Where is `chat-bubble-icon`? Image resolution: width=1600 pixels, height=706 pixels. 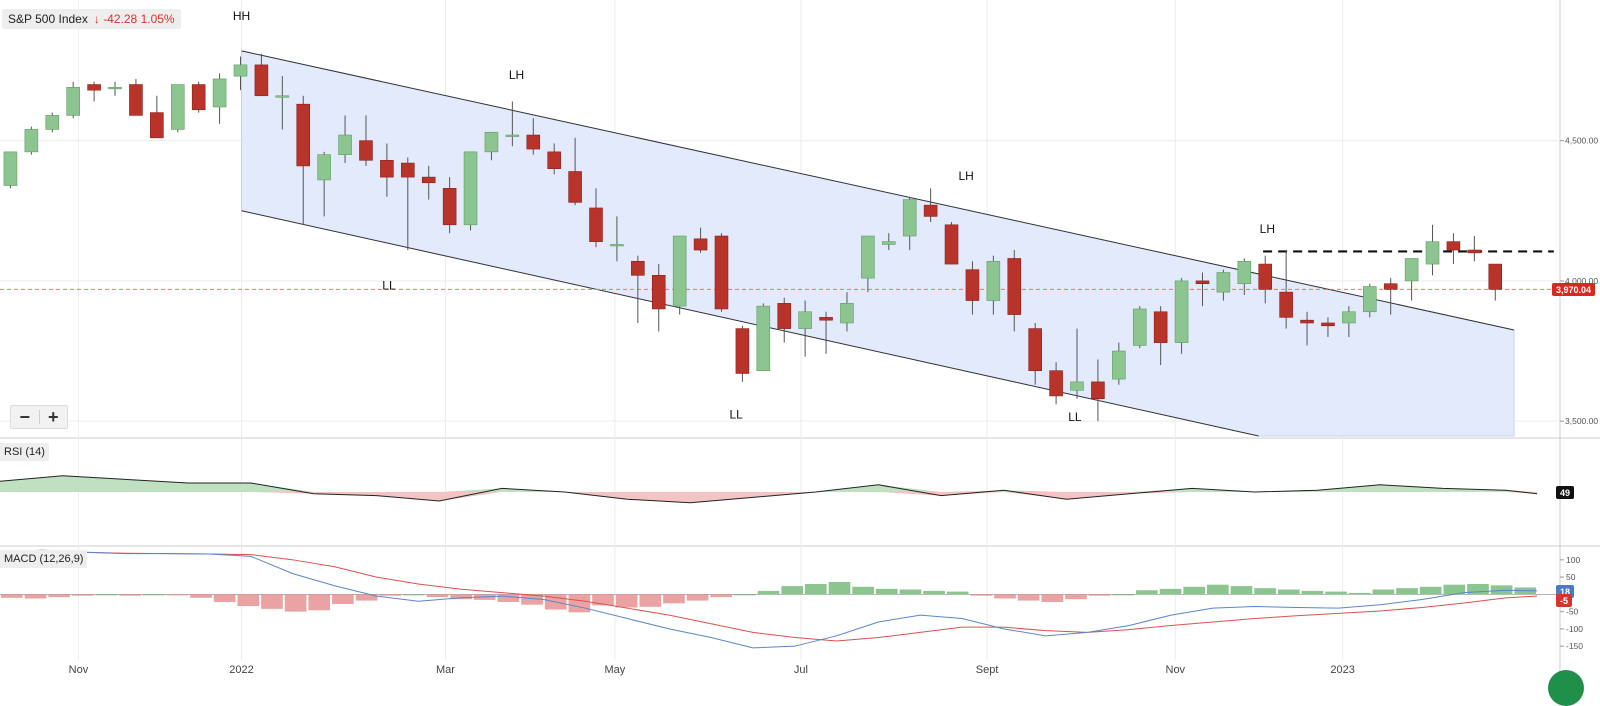
chat-bubble-icon is located at coordinates (1566, 688).